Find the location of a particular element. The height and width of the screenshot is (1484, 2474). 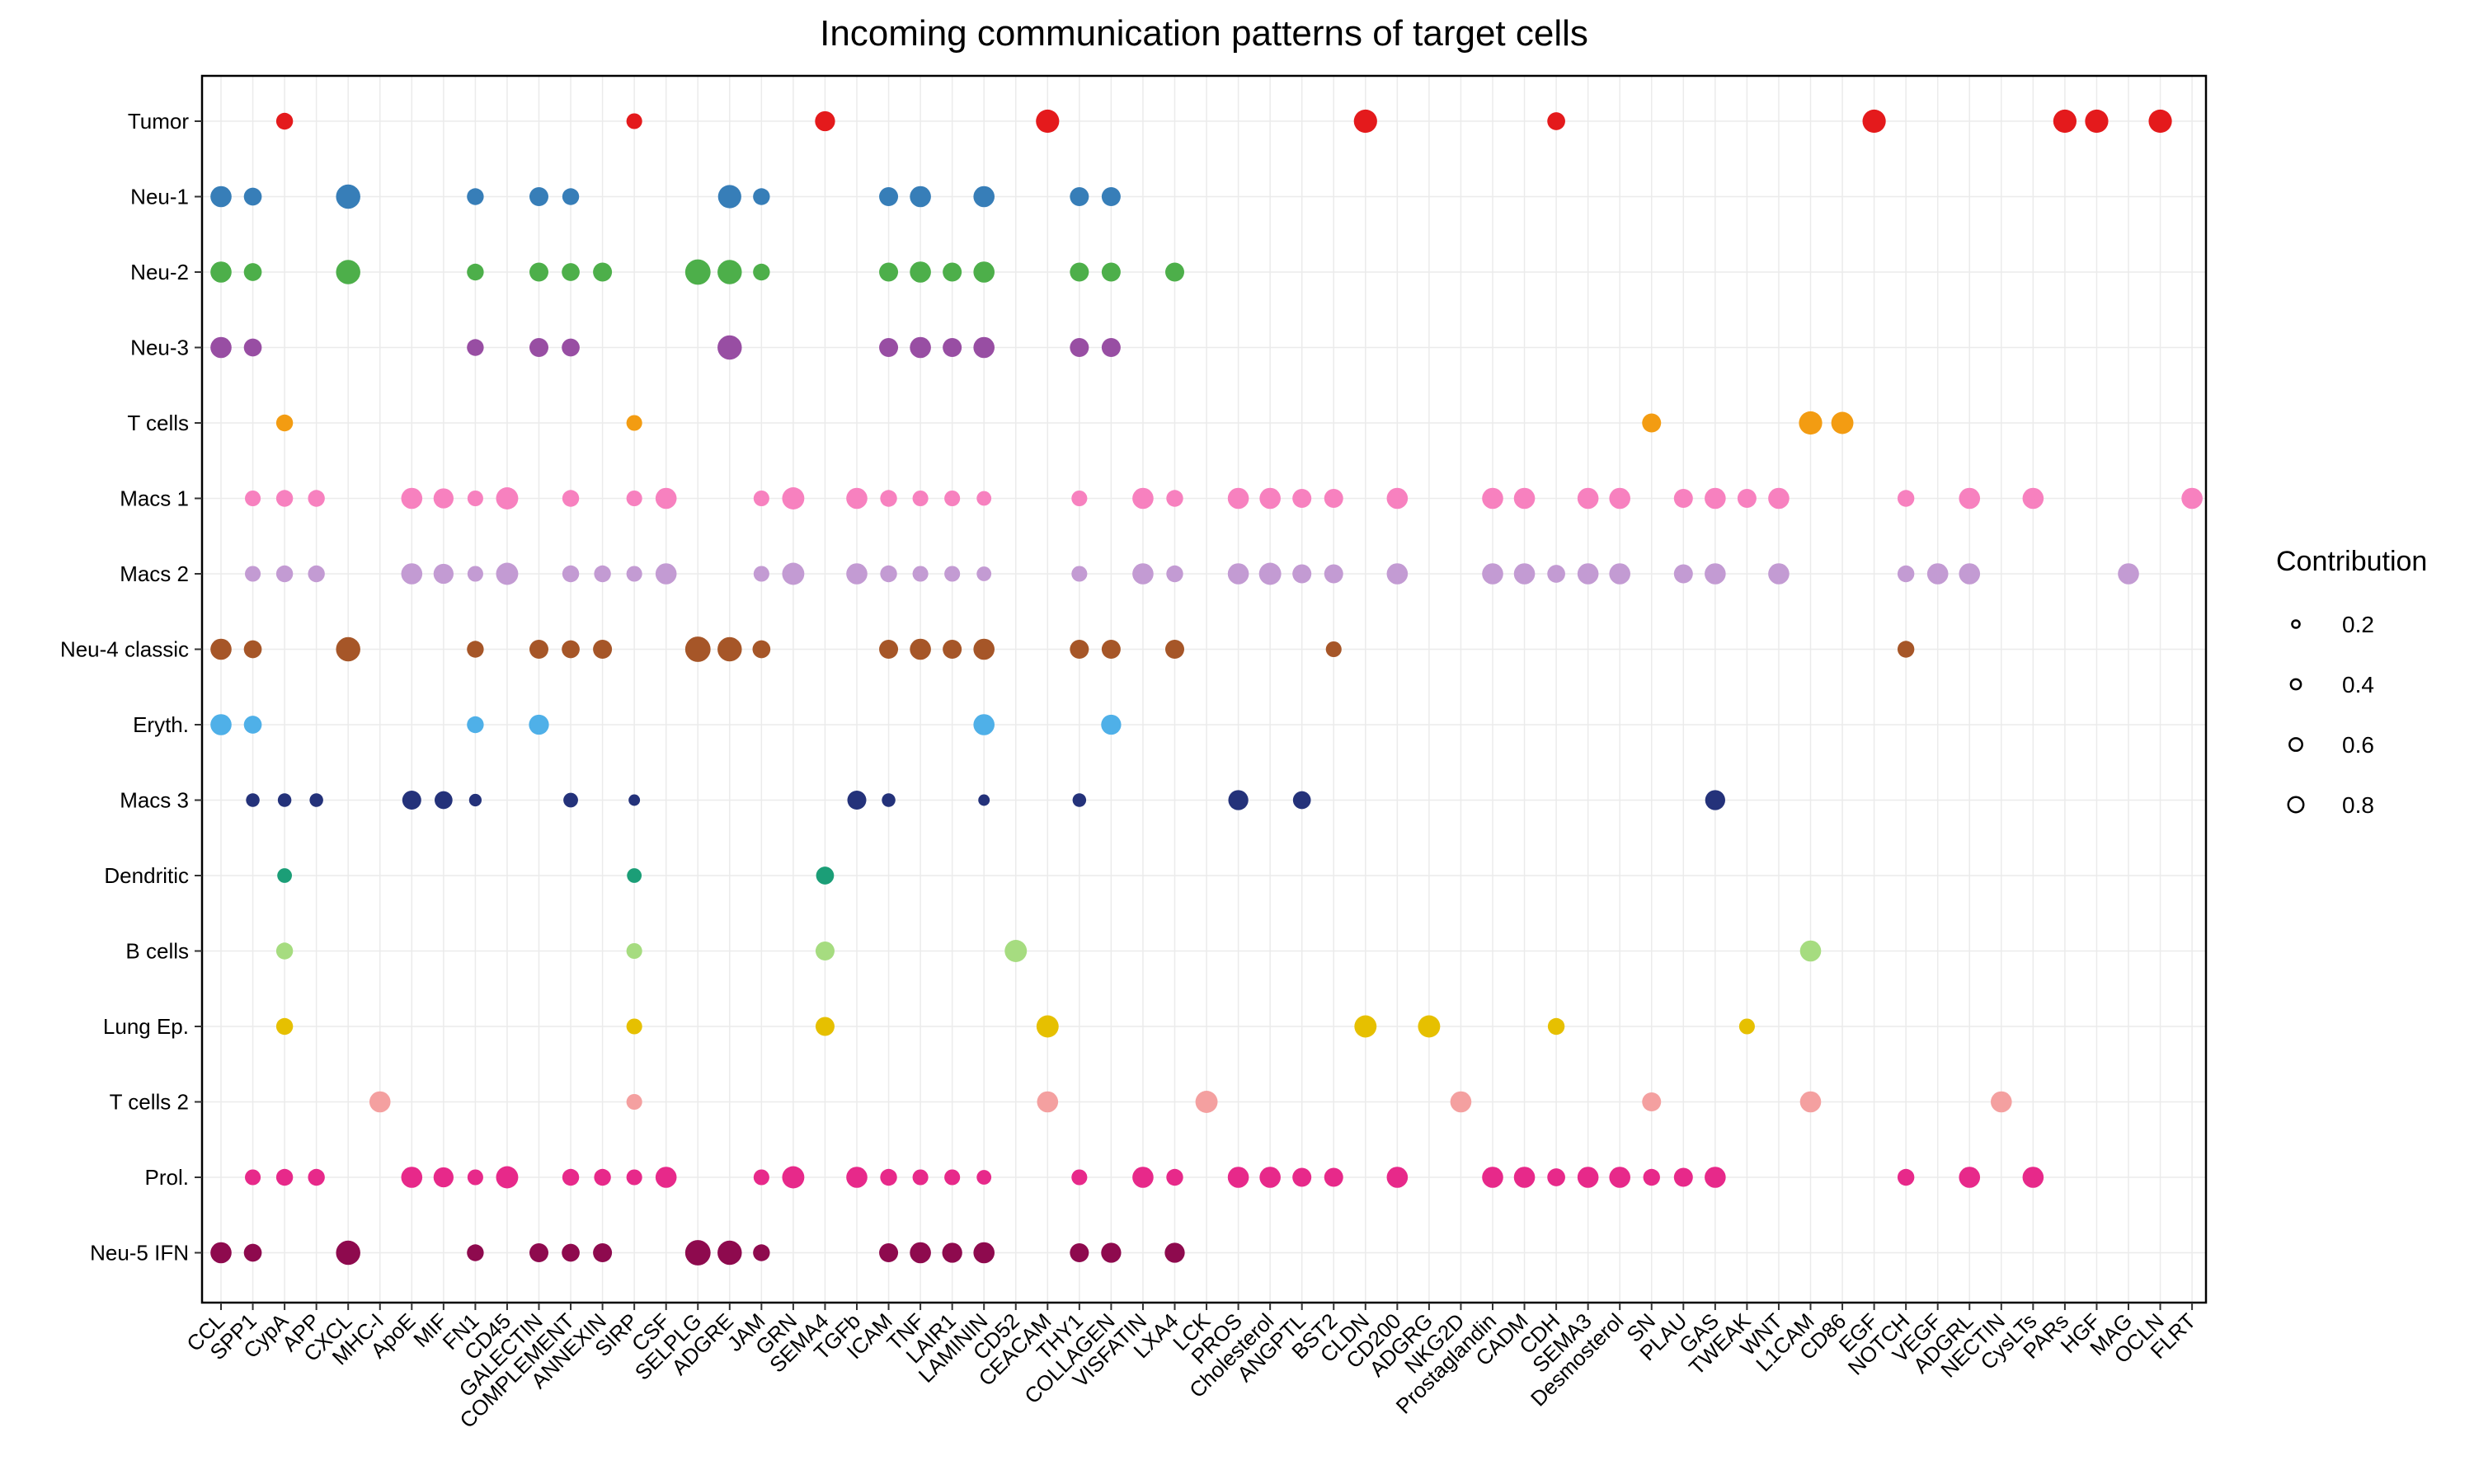

legend-title: Contribution is located at coordinates (2351, 561).